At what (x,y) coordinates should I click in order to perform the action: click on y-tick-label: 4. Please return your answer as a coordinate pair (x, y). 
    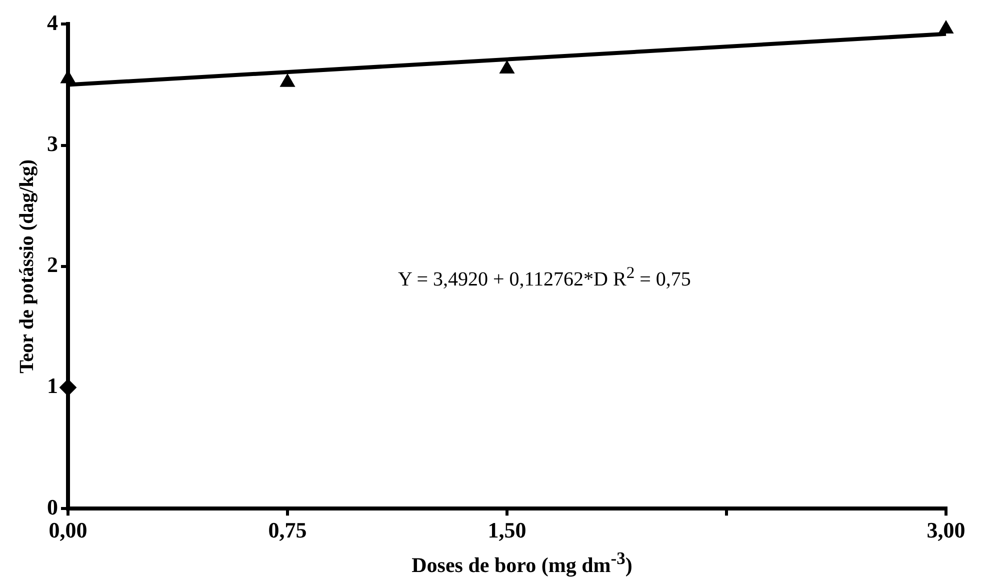
    Looking at the image, I should click on (52, 22).